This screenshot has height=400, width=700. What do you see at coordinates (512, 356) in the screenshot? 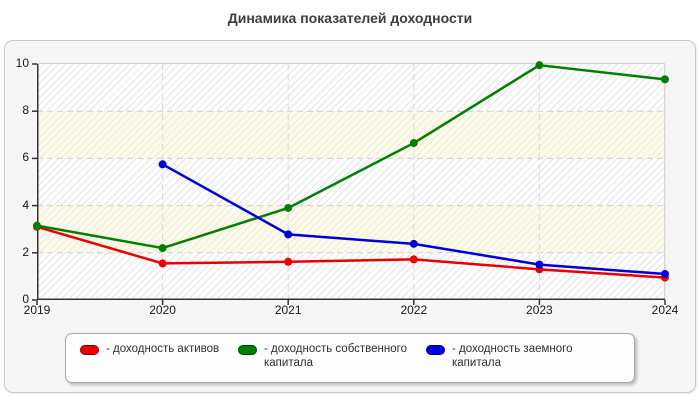
I see `legend-label: - доходность заемного капитала` at bounding box center [512, 356].